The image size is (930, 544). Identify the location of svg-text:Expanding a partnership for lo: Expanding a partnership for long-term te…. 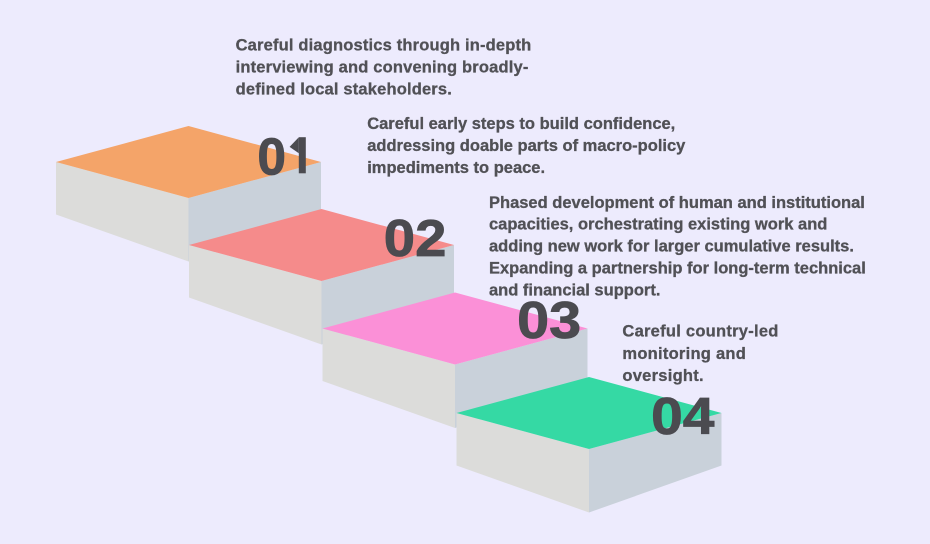
(677, 269).